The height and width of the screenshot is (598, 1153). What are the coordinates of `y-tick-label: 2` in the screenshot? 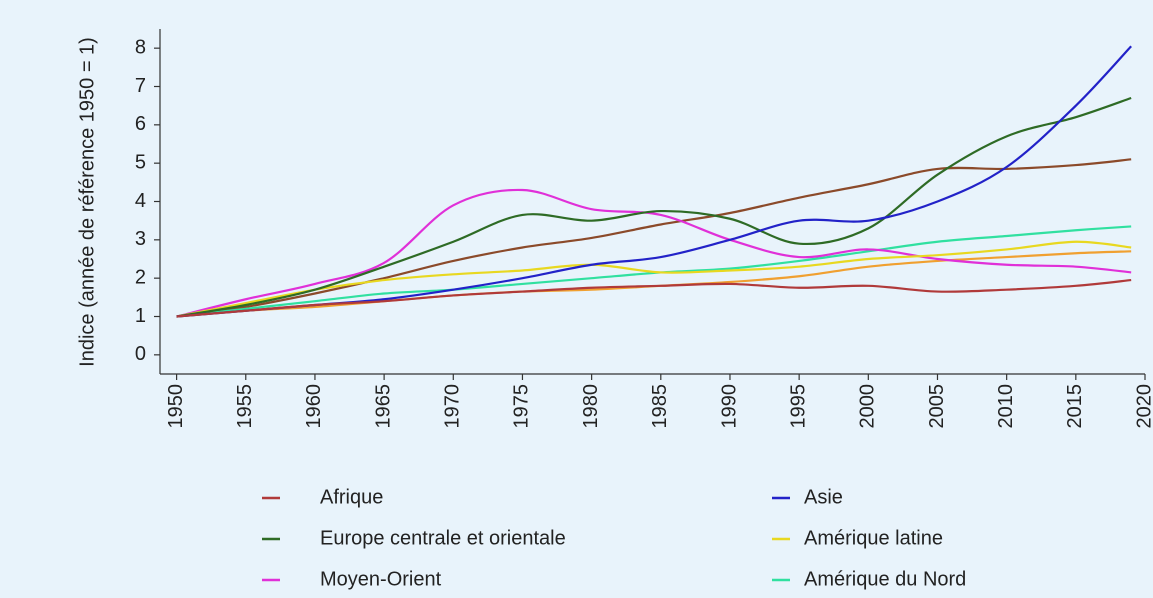 It's located at (140, 277).